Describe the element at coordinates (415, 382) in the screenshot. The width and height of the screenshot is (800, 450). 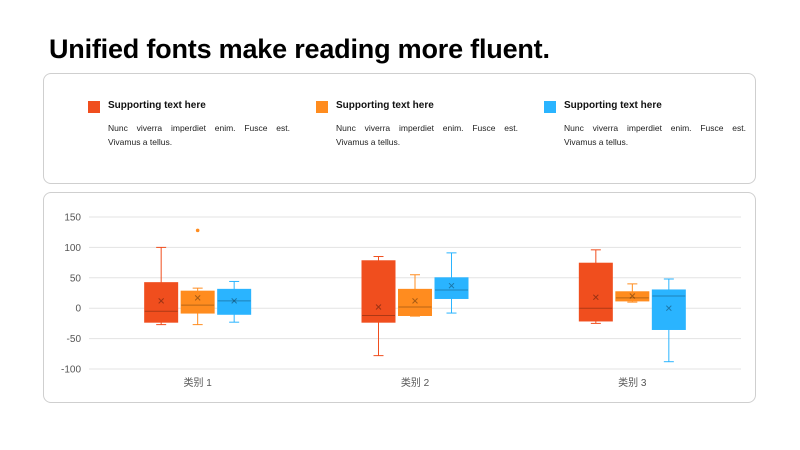
I see `x-tick-label: 类别 2` at that location.